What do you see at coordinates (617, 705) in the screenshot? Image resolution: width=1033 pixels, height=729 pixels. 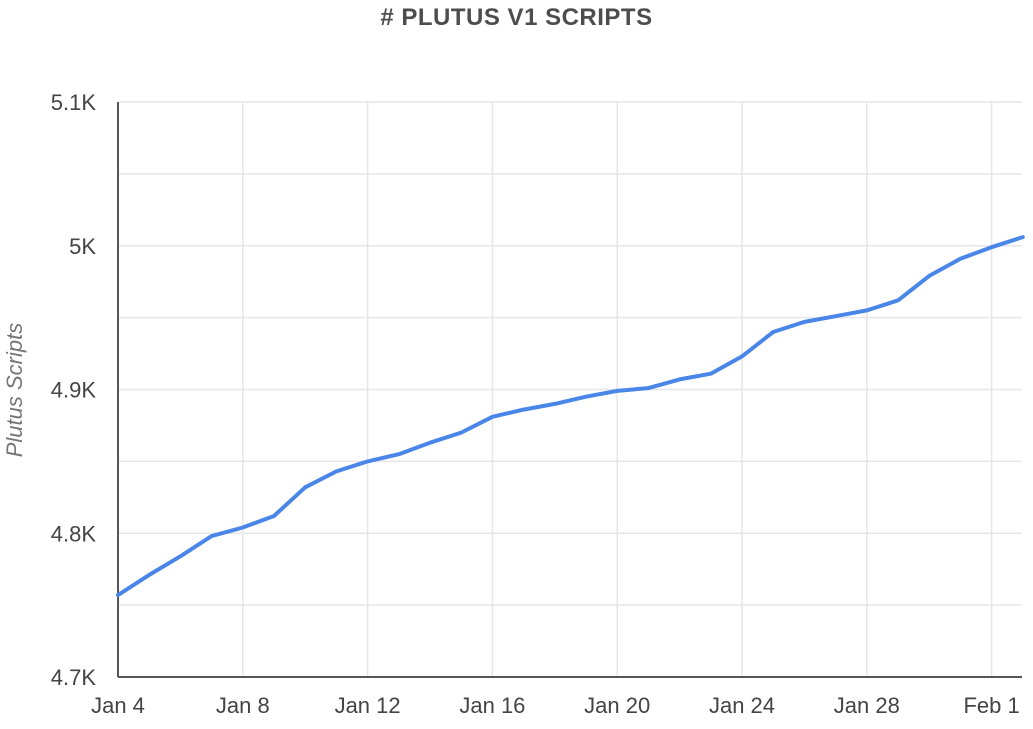 I see `x-tick-label: Jan 20` at bounding box center [617, 705].